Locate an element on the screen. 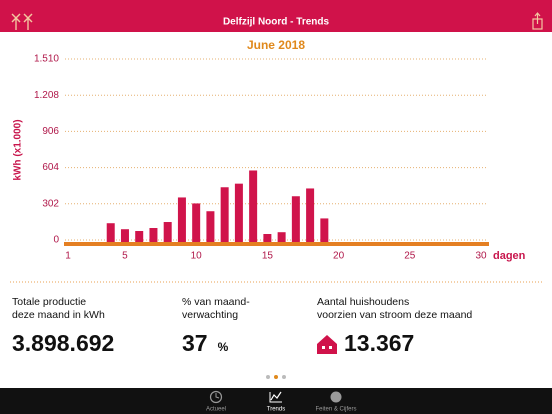 The image size is (552, 414). header-bar is located at coordinates (276, 16).